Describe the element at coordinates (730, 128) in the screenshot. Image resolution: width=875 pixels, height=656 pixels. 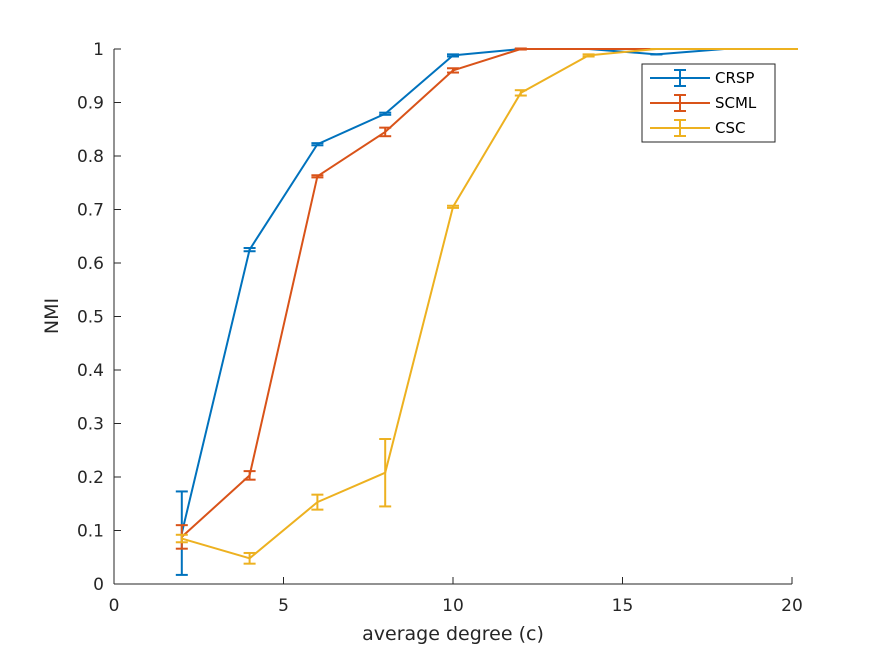
I see `legend-label: CSC` at that location.